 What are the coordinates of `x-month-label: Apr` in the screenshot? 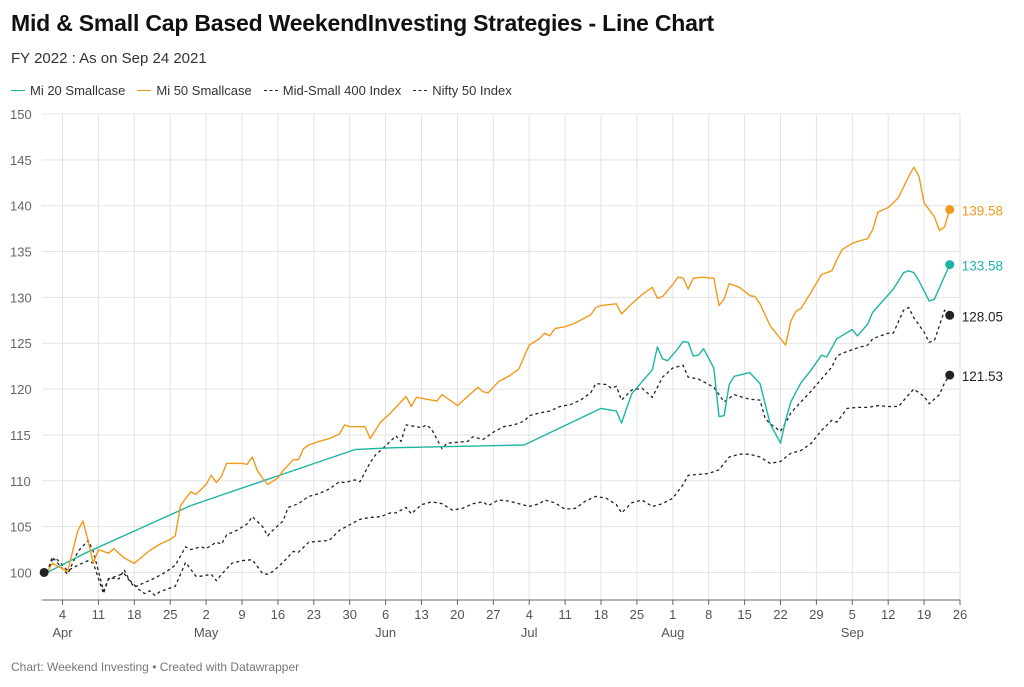 It's located at (62, 632).